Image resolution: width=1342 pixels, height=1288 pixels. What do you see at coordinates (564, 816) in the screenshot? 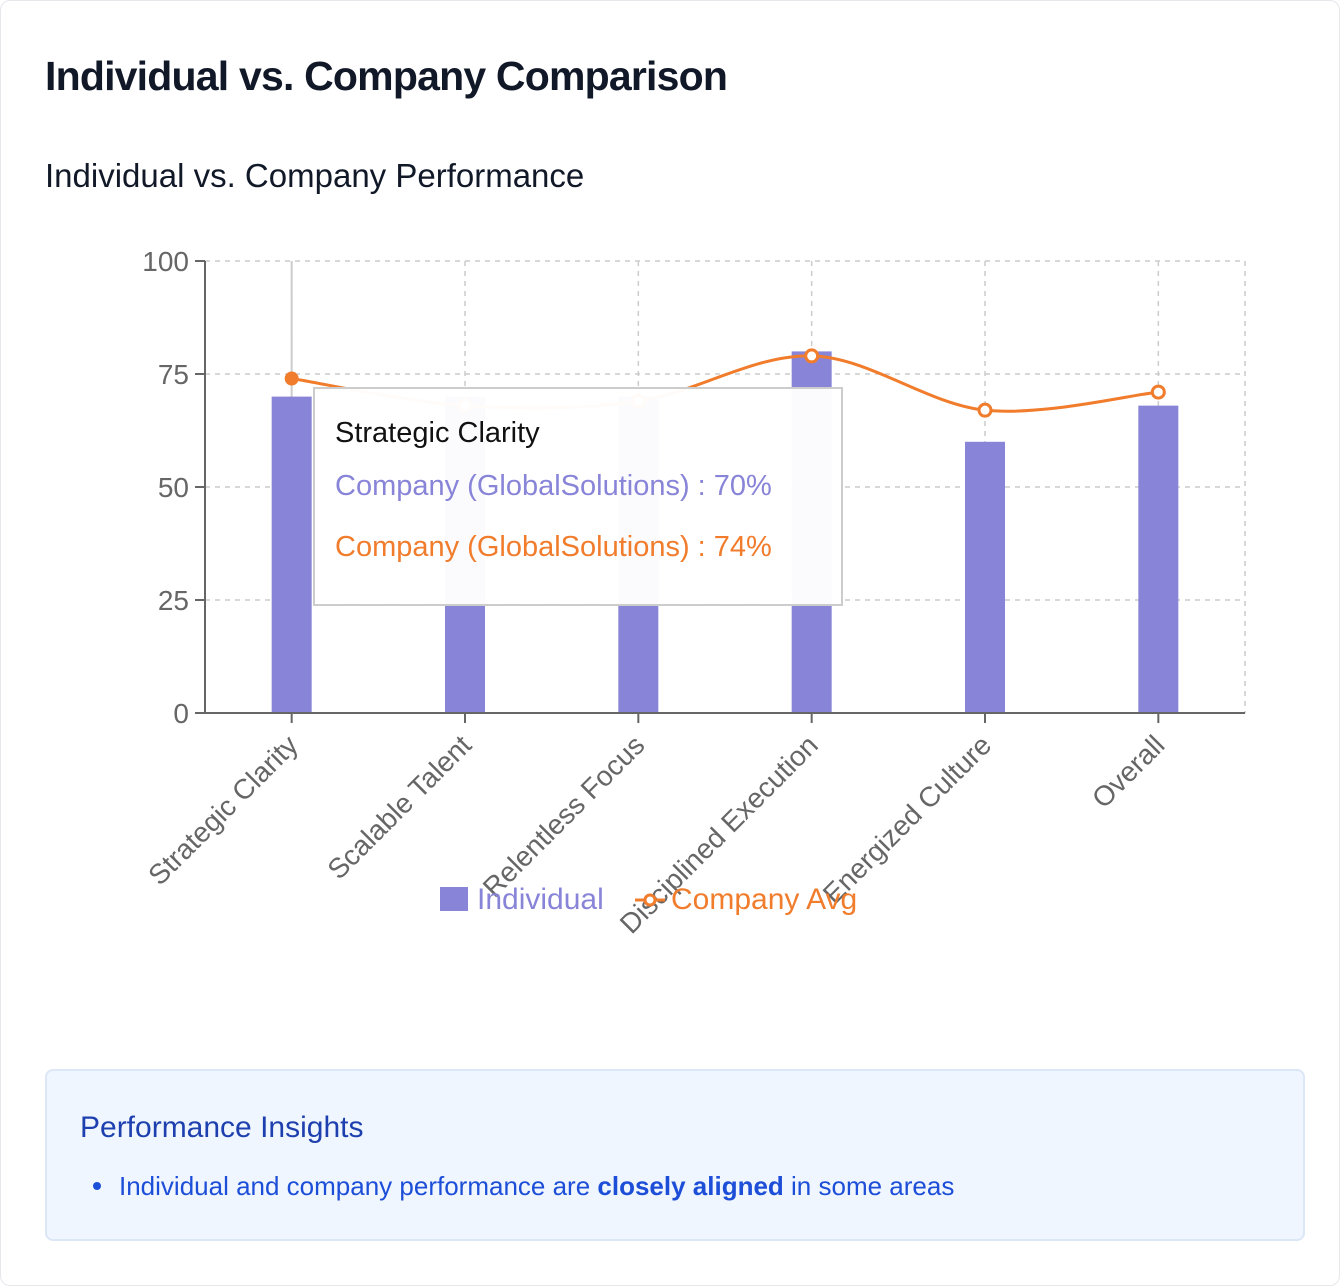
I see `x-tick-label: Relentless Focus` at bounding box center [564, 816].